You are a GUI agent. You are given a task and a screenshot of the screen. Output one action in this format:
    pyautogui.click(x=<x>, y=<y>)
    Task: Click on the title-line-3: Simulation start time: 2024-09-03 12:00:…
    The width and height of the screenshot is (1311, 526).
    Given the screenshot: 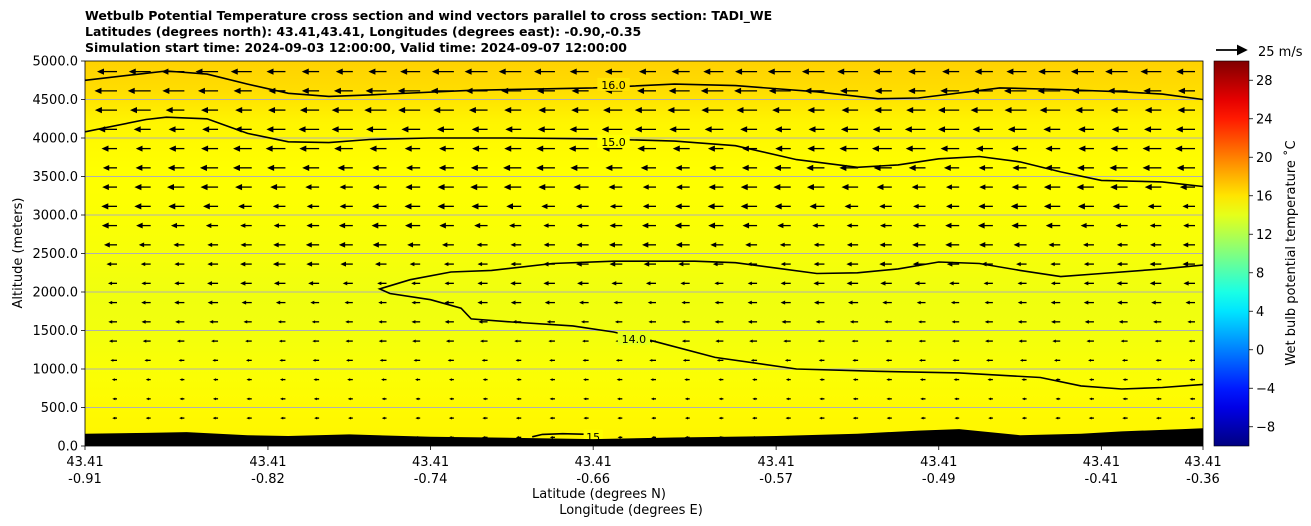 What is the action you would take?
    pyautogui.click(x=356, y=47)
    